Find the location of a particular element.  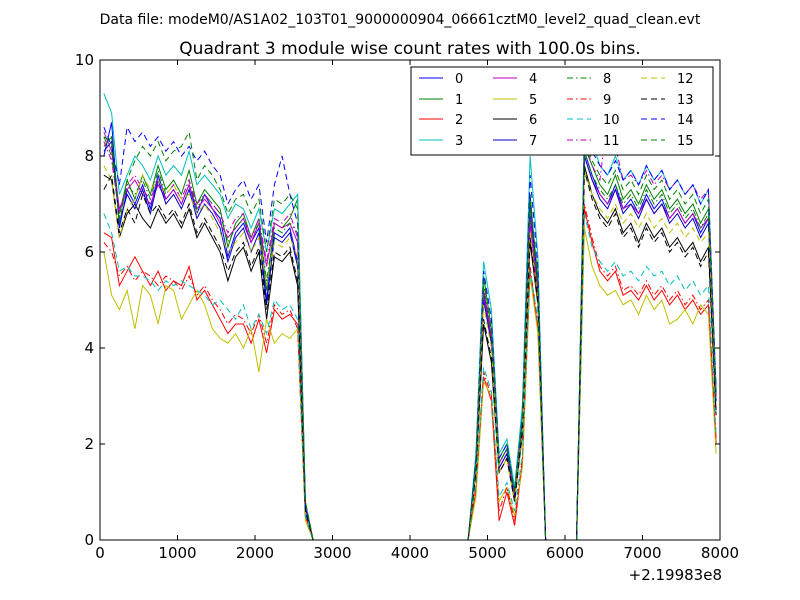

legend-label-13: 13 is located at coordinates (685, 100).